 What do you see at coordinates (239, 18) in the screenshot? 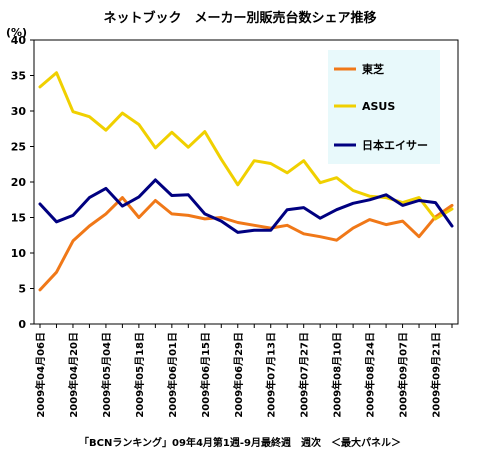
I see `chart-title: ネットブック メーカー別販売台数シェア推移` at bounding box center [239, 18].